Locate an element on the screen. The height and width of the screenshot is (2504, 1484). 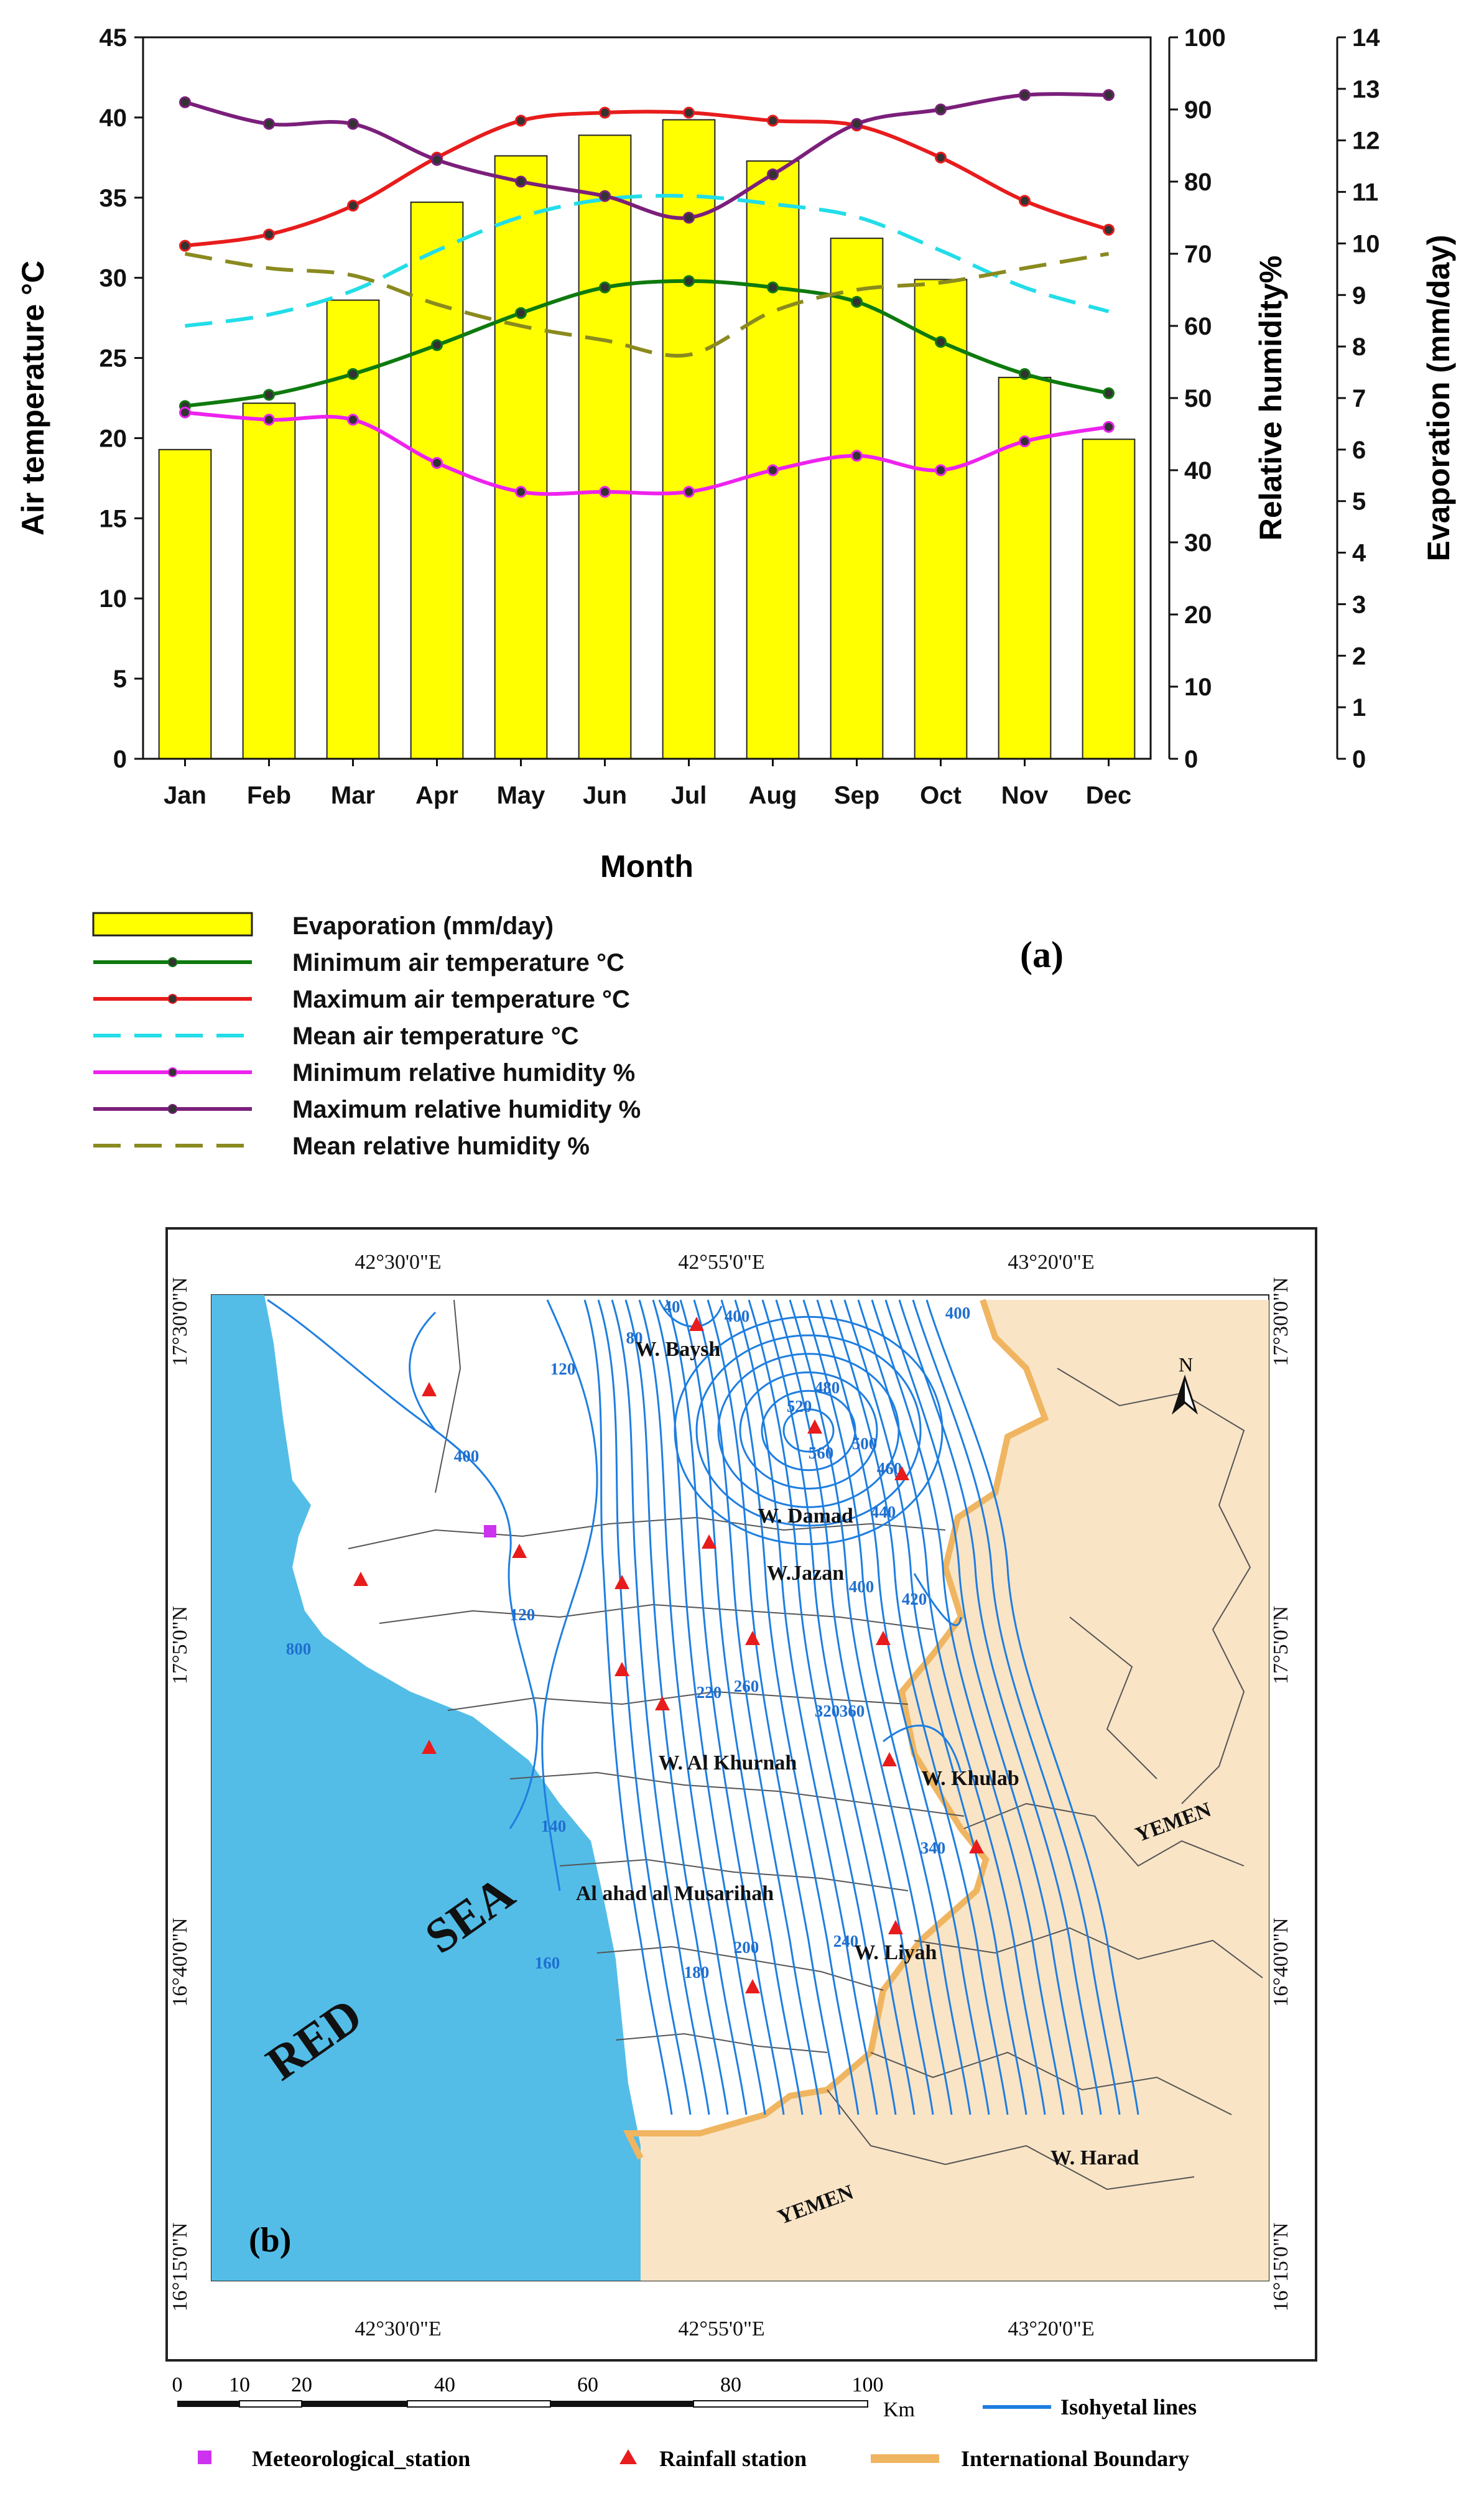
y2-axis-title: Relative humidity% is located at coordinates (1270, 398).